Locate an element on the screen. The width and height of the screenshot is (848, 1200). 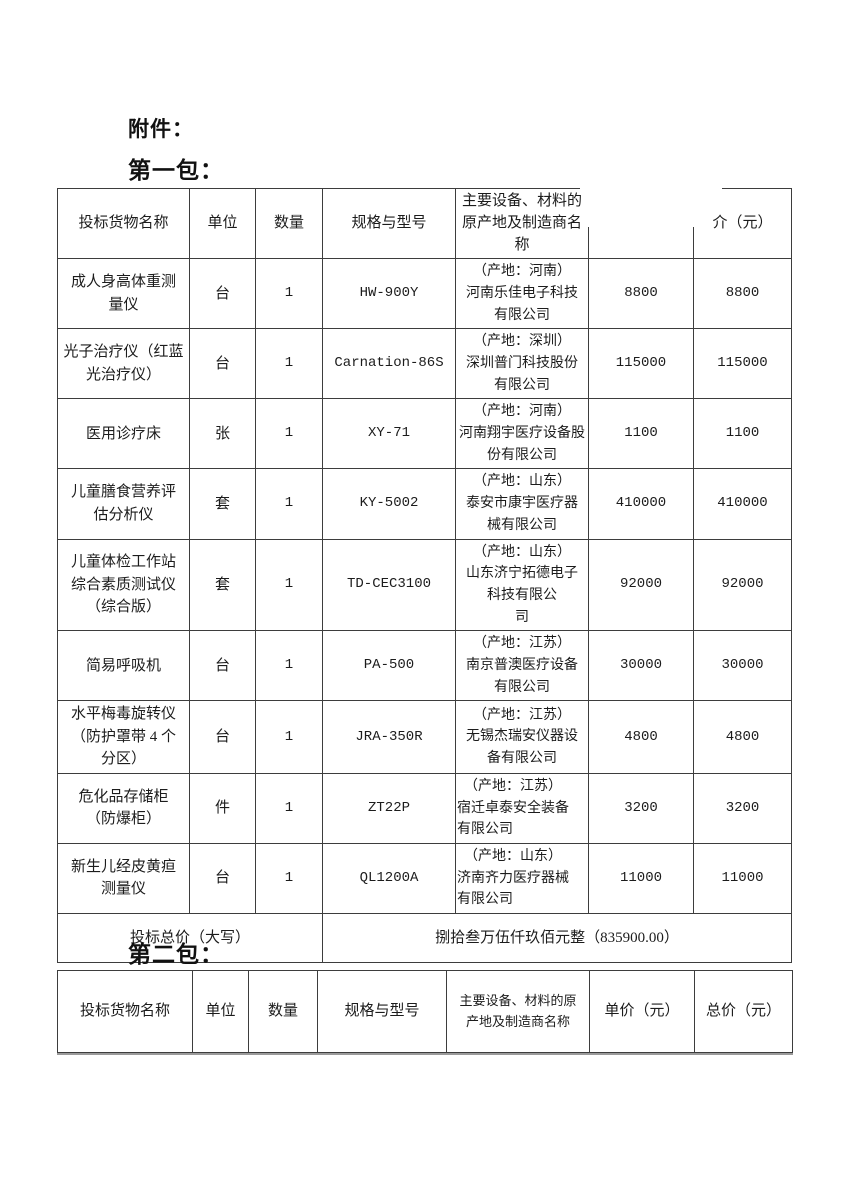
item-origin: （产地：河南） 河南乐佳电子科技 有限公司 is located at coordinates (522, 294).